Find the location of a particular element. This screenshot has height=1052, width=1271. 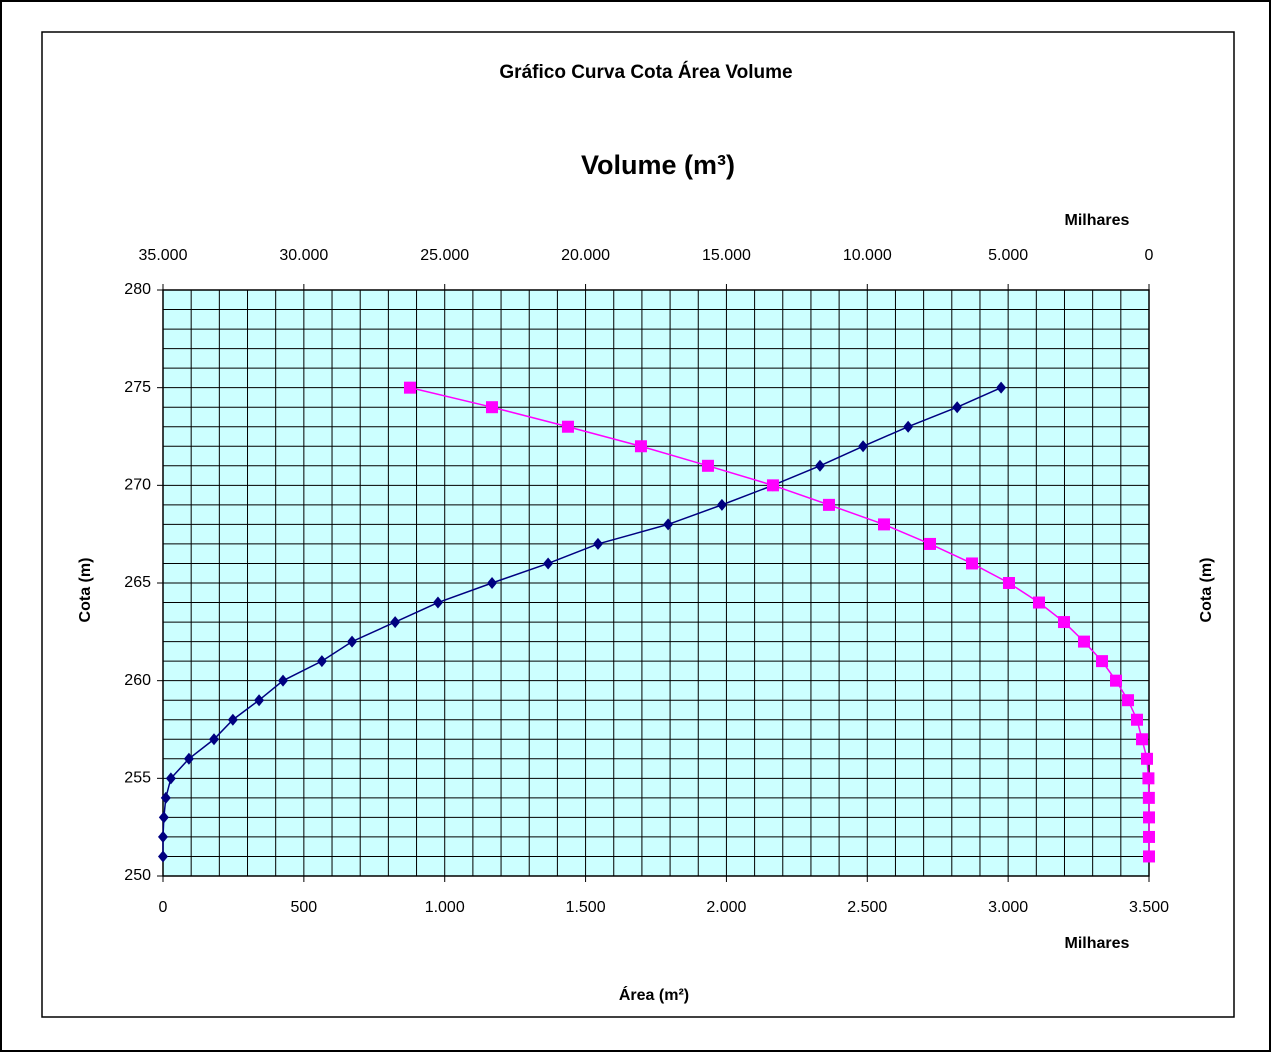

y-tick-label: 265 is located at coordinates (137, 582).